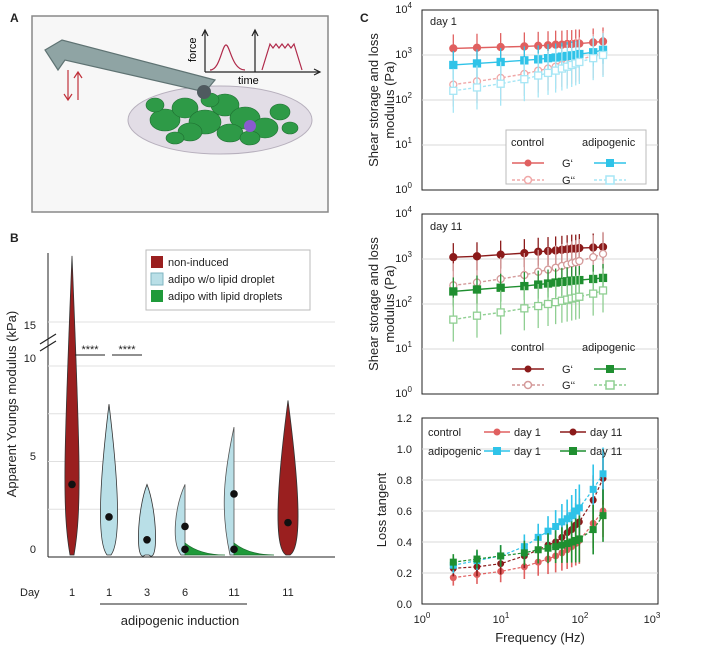  I want to click on legend-wo-droplet: adipo w/o lipid droplet, so click(221, 280).